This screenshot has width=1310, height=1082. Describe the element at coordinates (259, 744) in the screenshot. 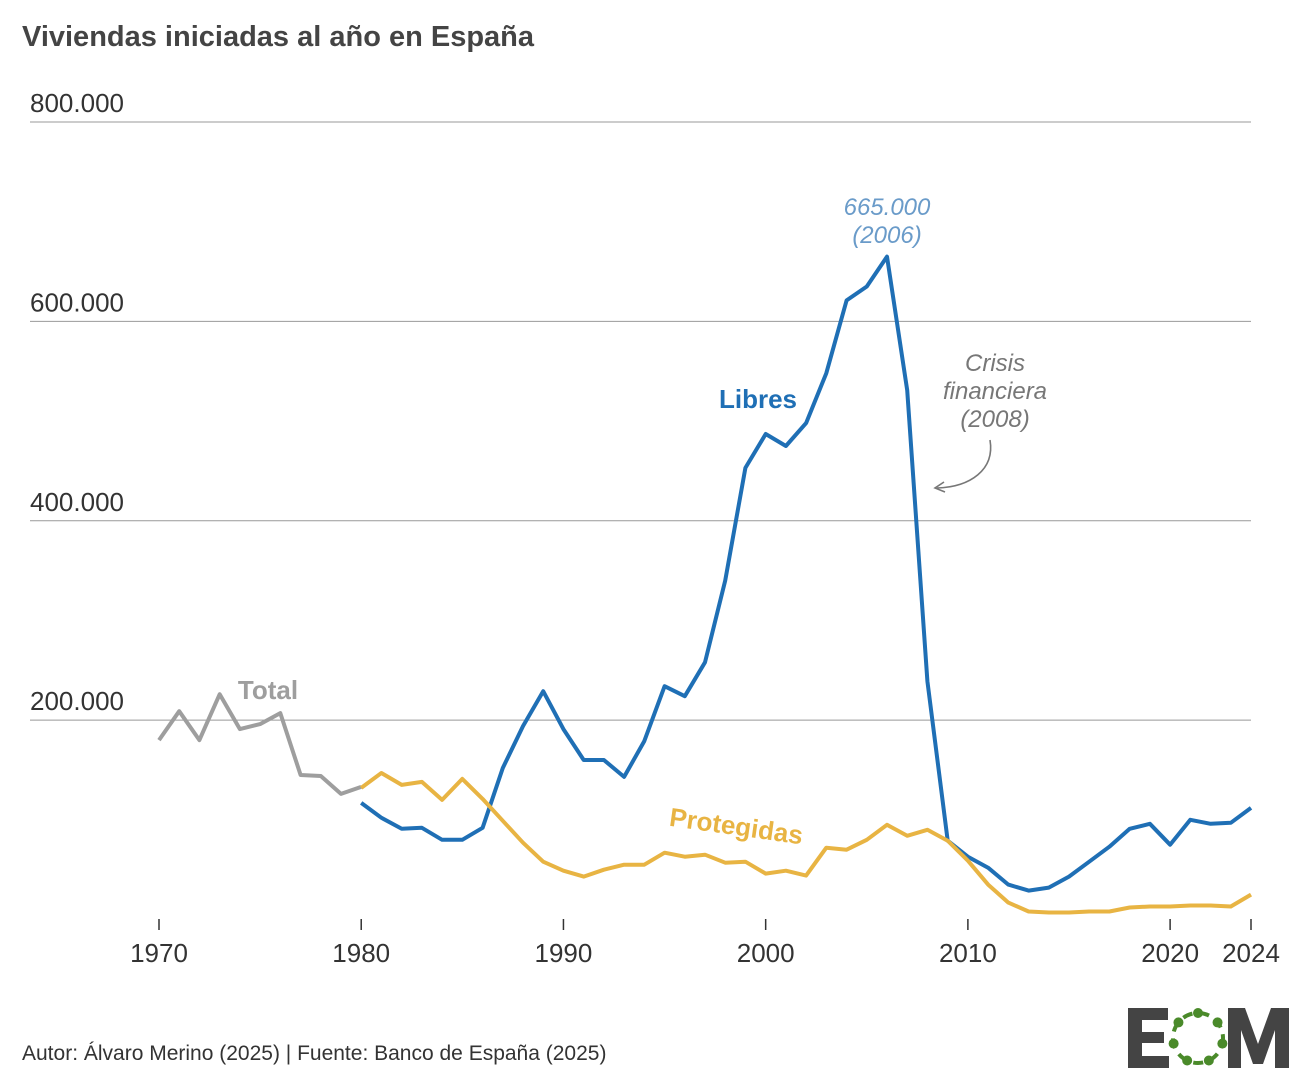

I see `series-line-total` at that location.